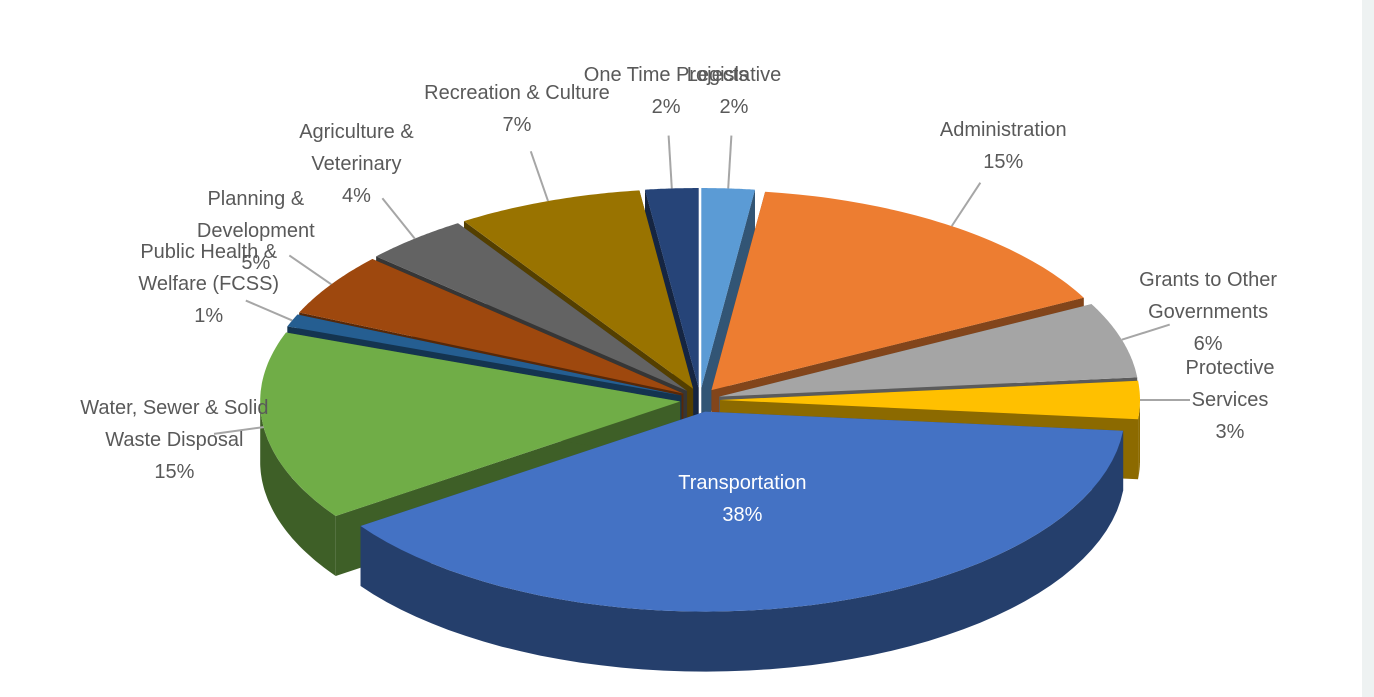 Image resolution: width=1374 pixels, height=697 pixels. I want to click on category-label: Agriculture & Veterinary, so click(356, 147).